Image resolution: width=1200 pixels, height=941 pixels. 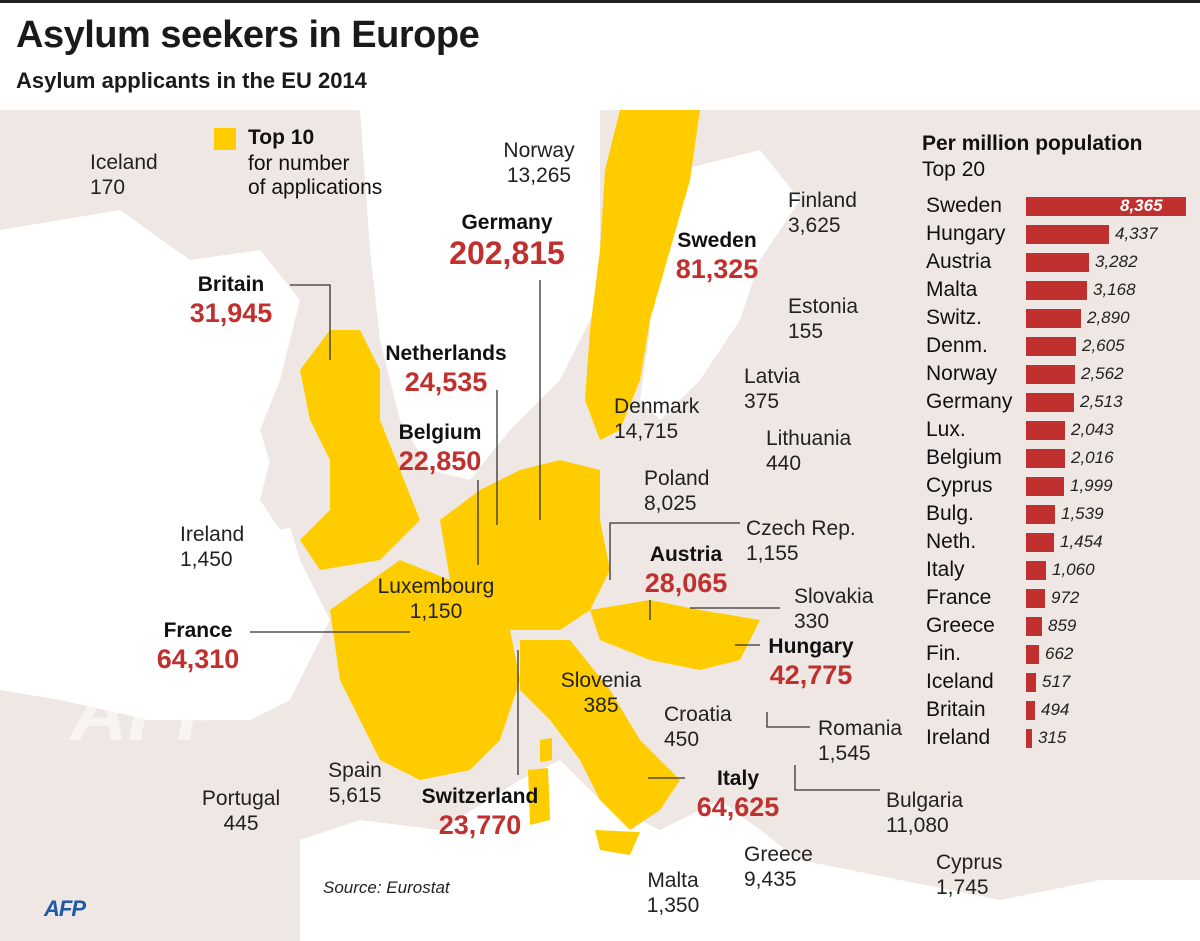 What do you see at coordinates (600, 735) in the screenshot?
I see `italy-shape` at bounding box center [600, 735].